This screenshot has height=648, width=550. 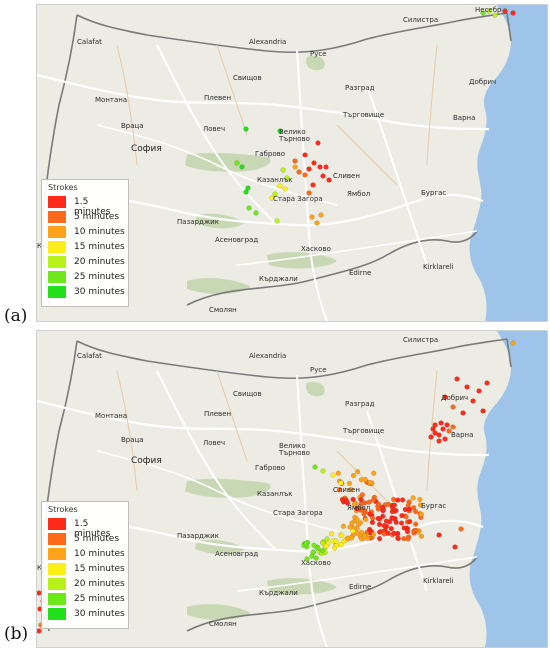 What do you see at coordinates (360, 273) in the screenshot?
I see `place-label: Edirne` at bounding box center [360, 273].